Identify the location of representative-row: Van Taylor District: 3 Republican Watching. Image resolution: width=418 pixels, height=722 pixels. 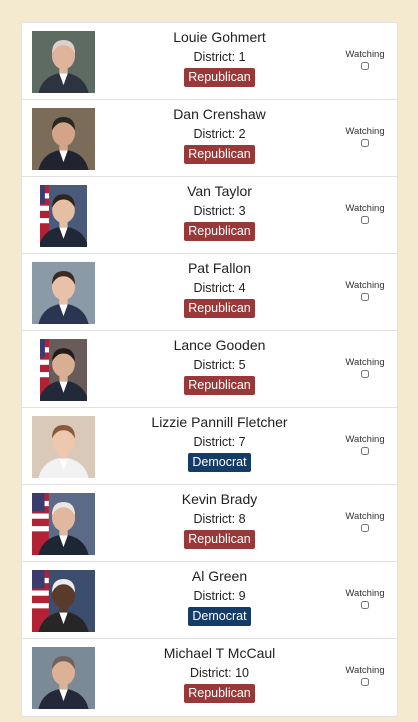
(209, 215).